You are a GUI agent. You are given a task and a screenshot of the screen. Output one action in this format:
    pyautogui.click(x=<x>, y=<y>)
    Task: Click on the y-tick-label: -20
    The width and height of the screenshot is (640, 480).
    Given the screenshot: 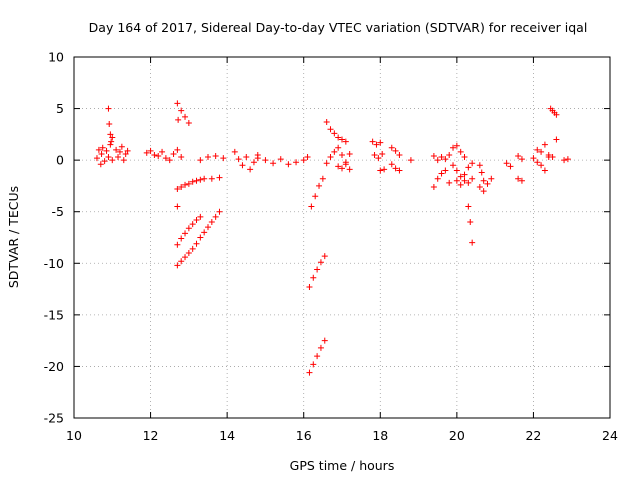 What is the action you would take?
    pyautogui.click(x=54, y=366)
    